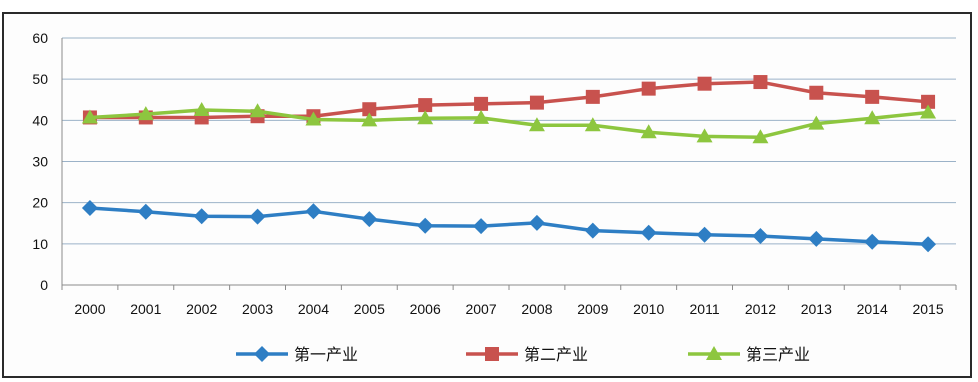 The height and width of the screenshot is (382, 978). What do you see at coordinates (40, 38) in the screenshot?
I see `y-tick-label: 60` at bounding box center [40, 38].